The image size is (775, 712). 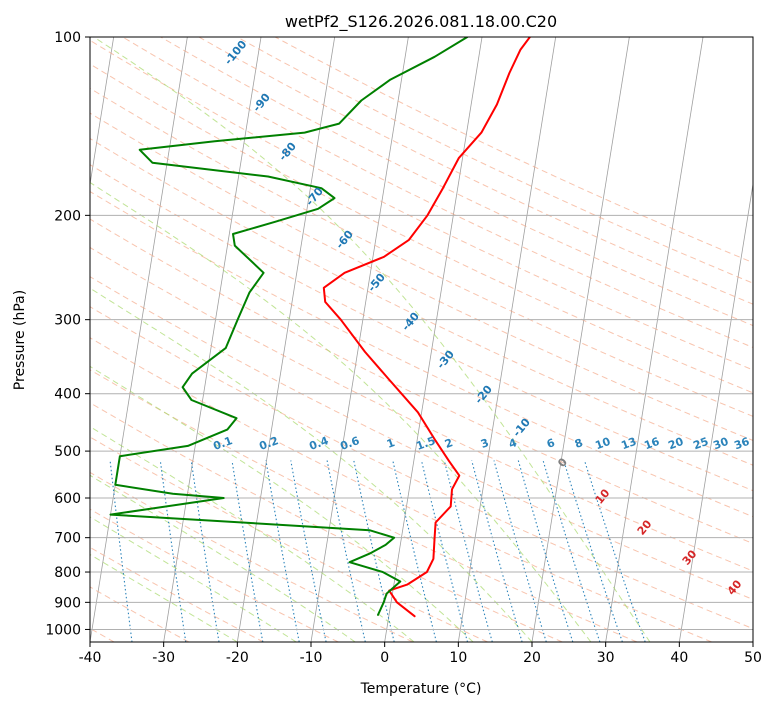 I want to click on y-tick-label: 500, so click(x=67, y=452).